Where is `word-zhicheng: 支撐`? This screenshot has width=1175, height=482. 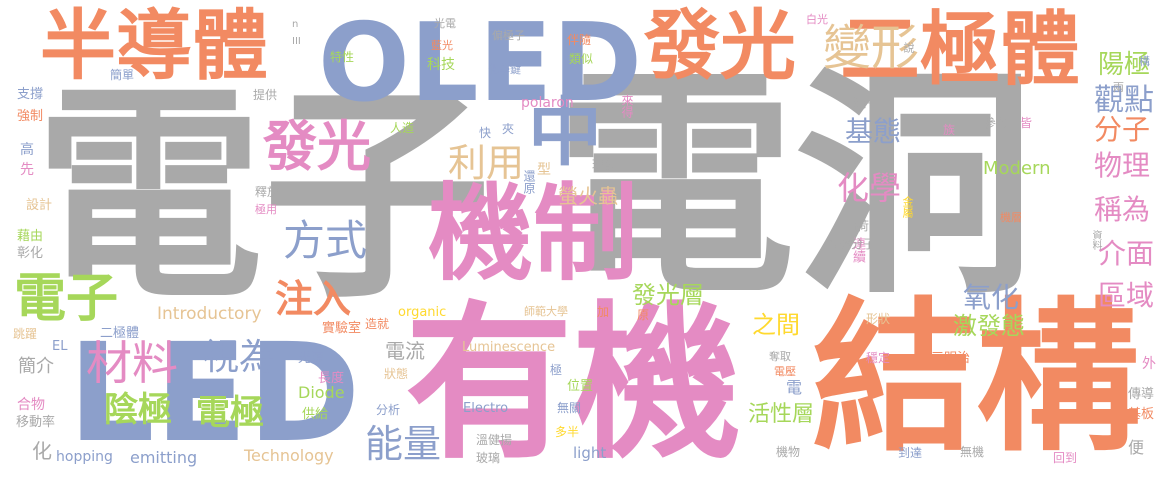 word-zhicheng: 支撐 is located at coordinates (30, 94).